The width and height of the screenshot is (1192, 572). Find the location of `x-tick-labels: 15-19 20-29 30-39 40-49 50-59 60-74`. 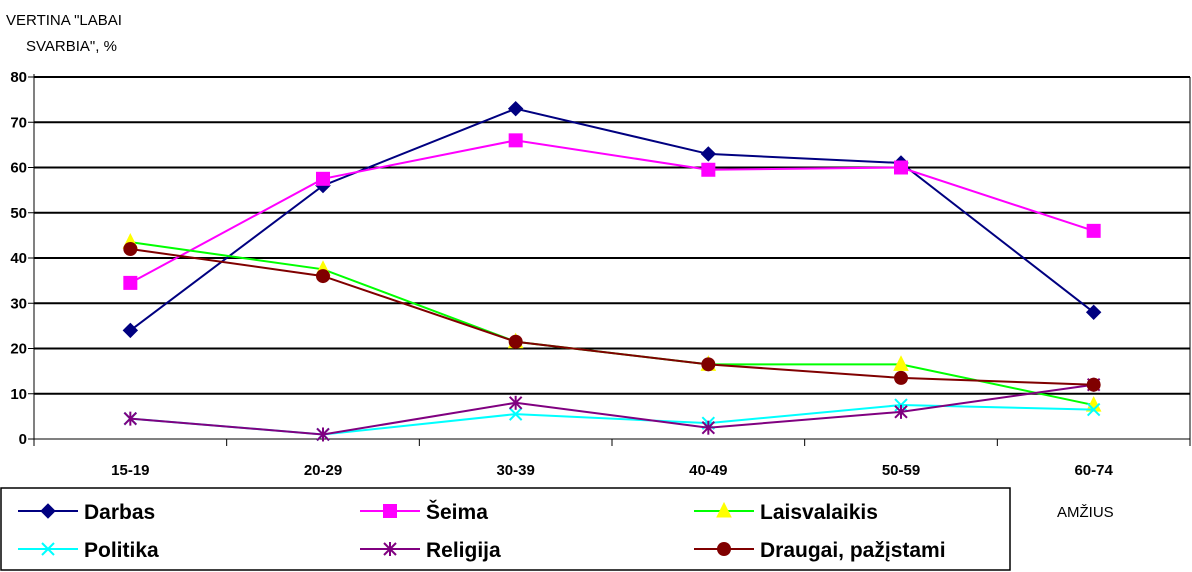

x-tick-labels: 15-19 20-29 30-39 40-49 50-59 60-74 is located at coordinates (612, 470).